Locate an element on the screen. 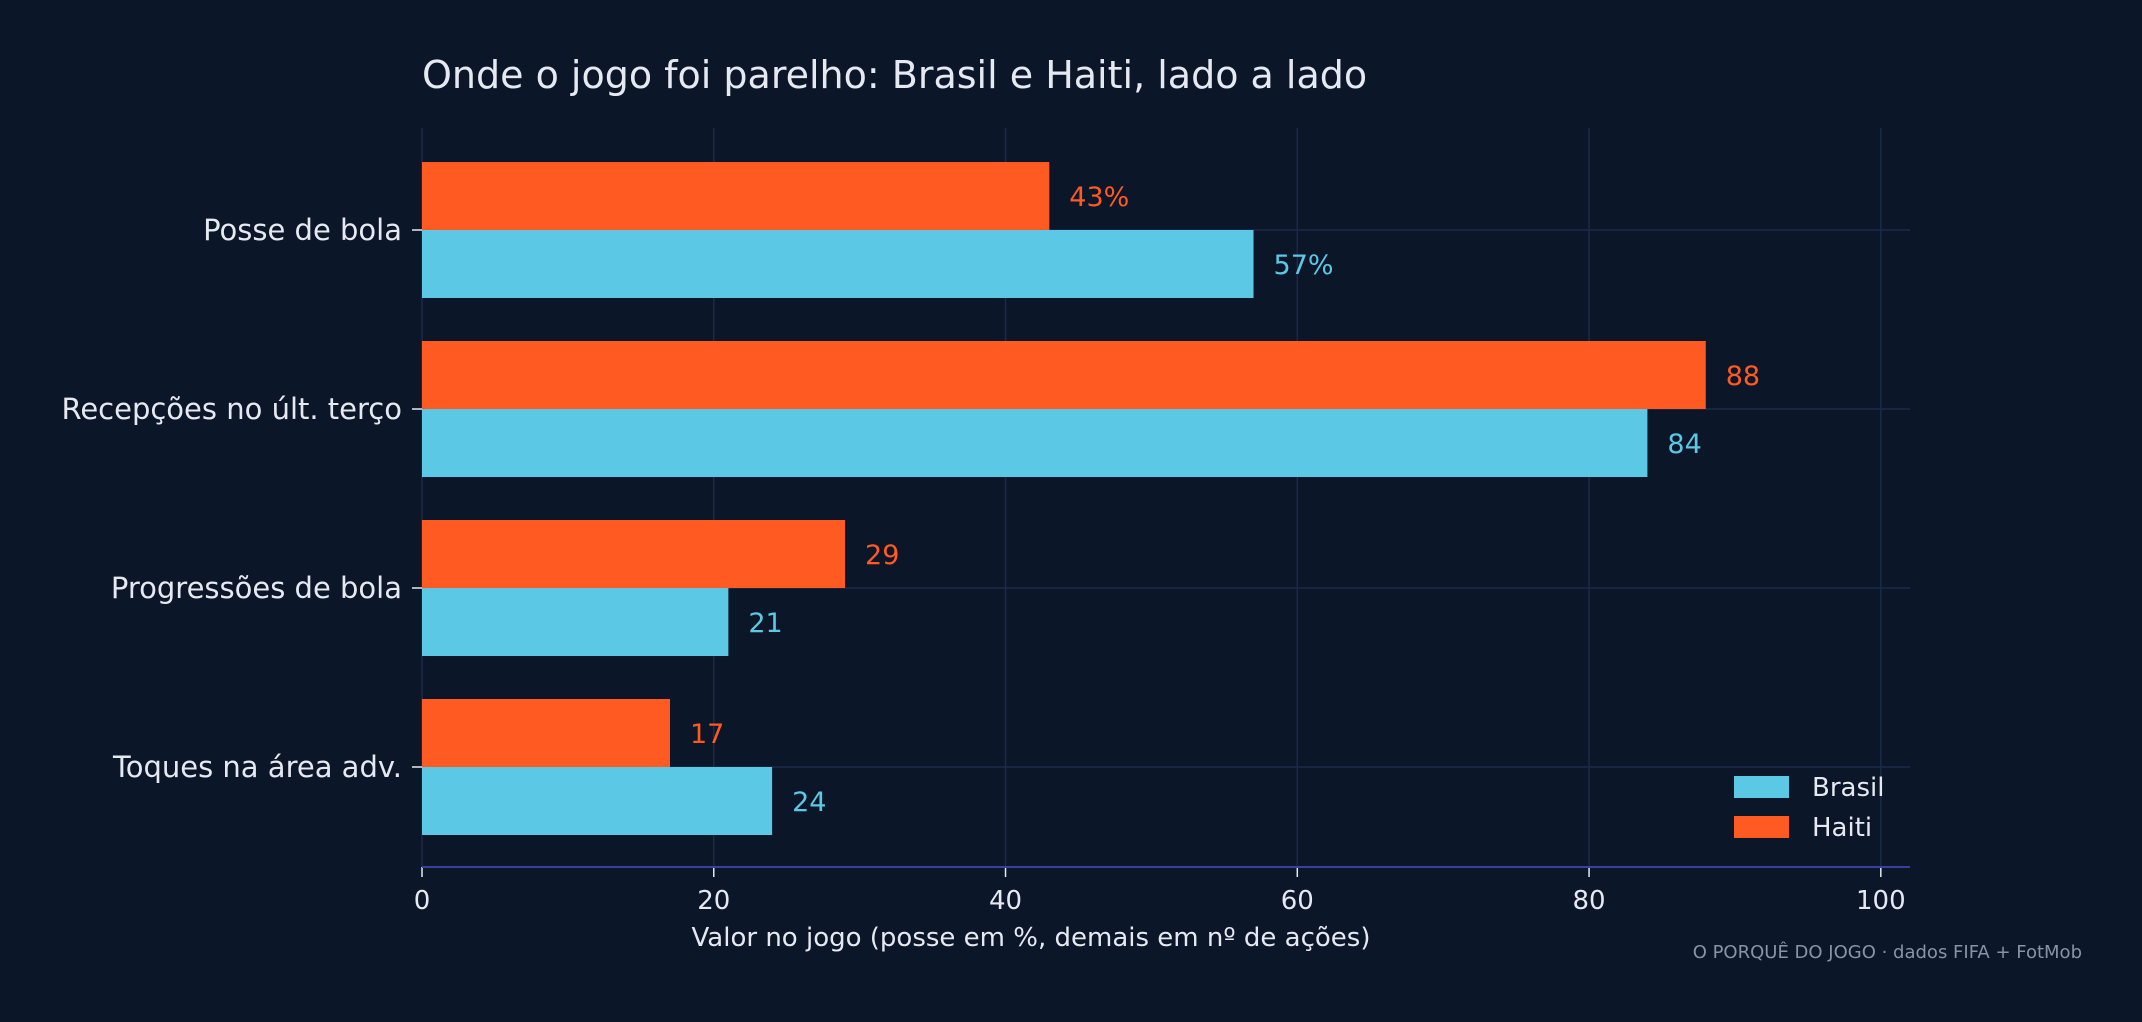 The height and width of the screenshot is (1022, 2142). y-tick-label: Toques na área adv. is located at coordinates (257, 767).